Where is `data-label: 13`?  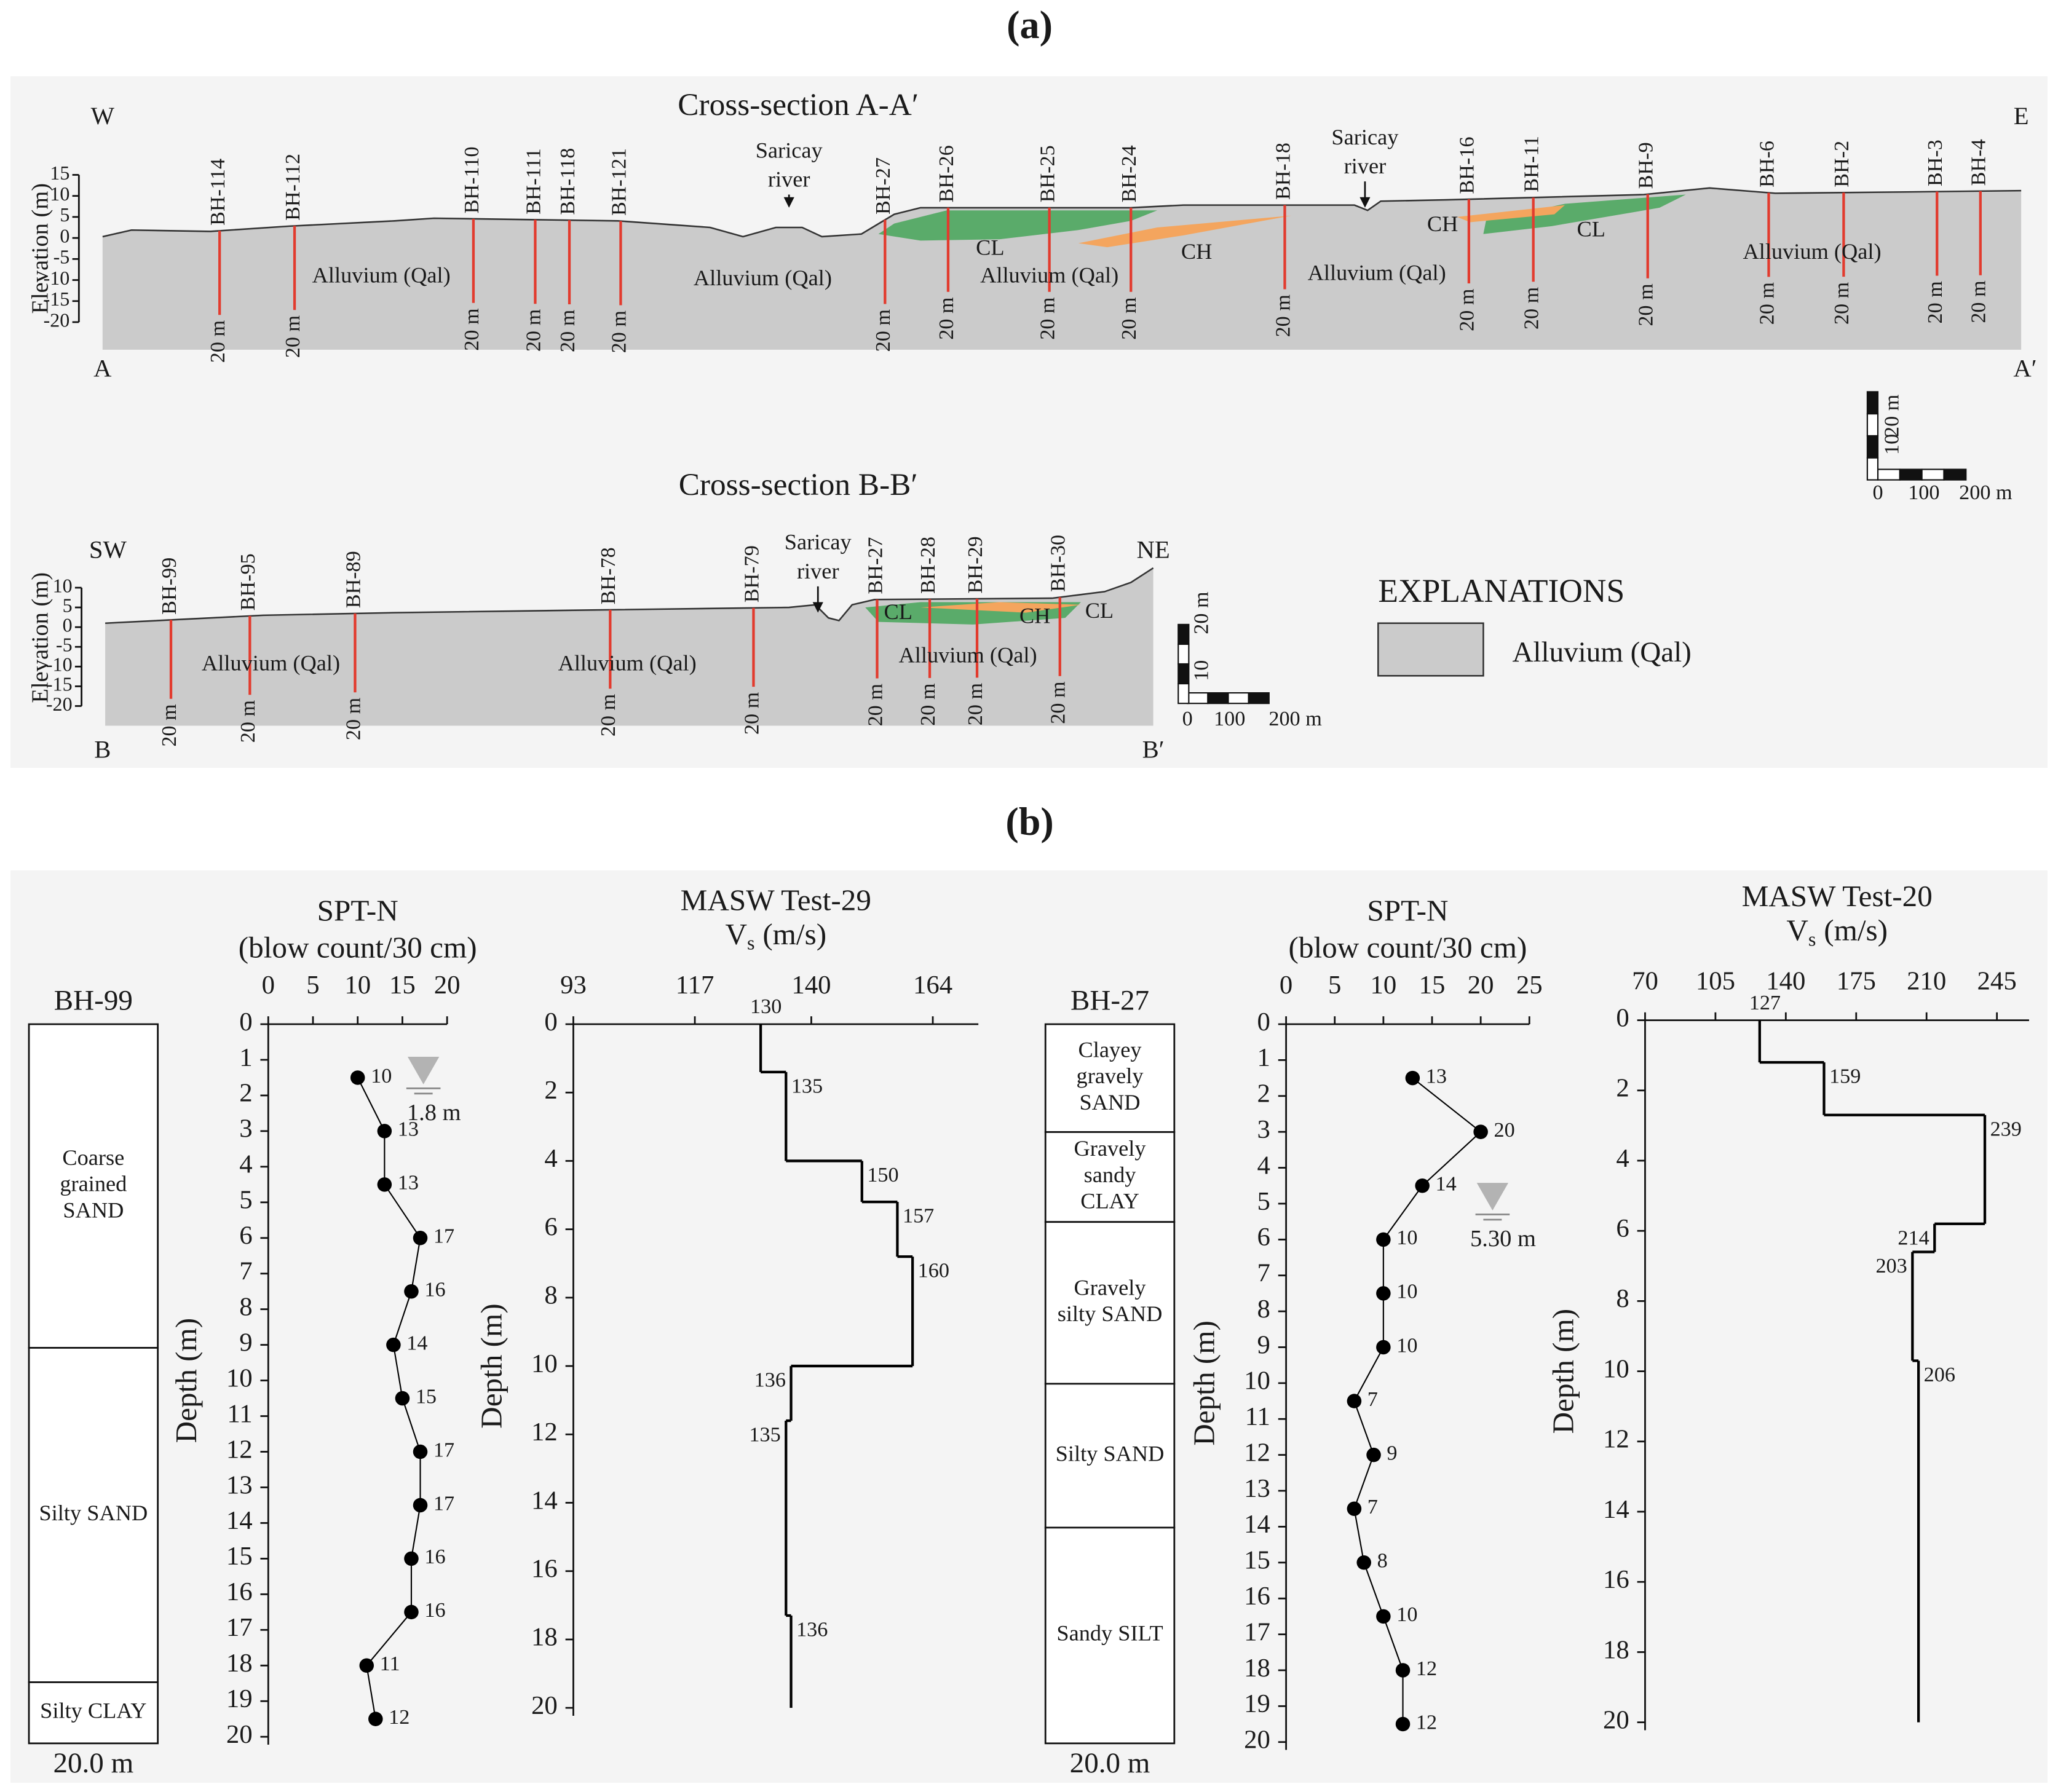
data-label: 13 is located at coordinates (408, 1129).